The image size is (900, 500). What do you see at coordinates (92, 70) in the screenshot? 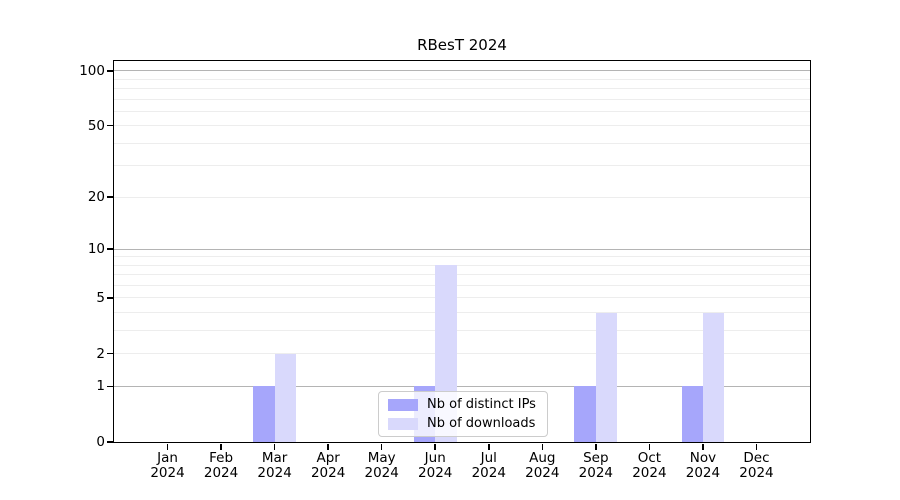
I see `y-tick-label: 100` at bounding box center [92, 70].